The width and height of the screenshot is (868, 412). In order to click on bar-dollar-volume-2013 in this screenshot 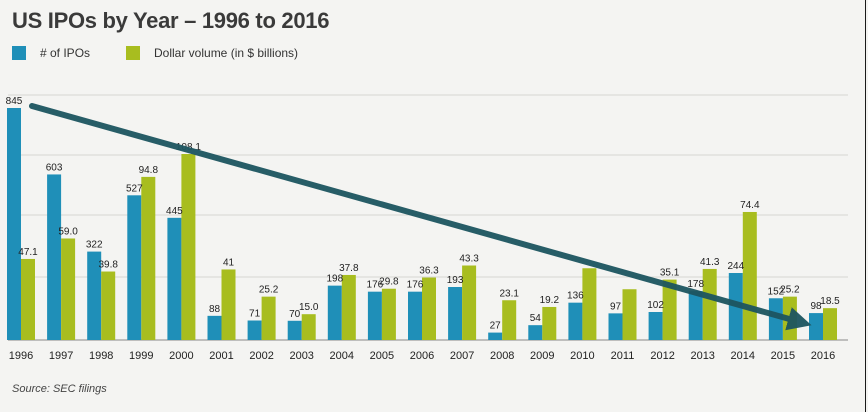, I will do `click(709, 304)`.